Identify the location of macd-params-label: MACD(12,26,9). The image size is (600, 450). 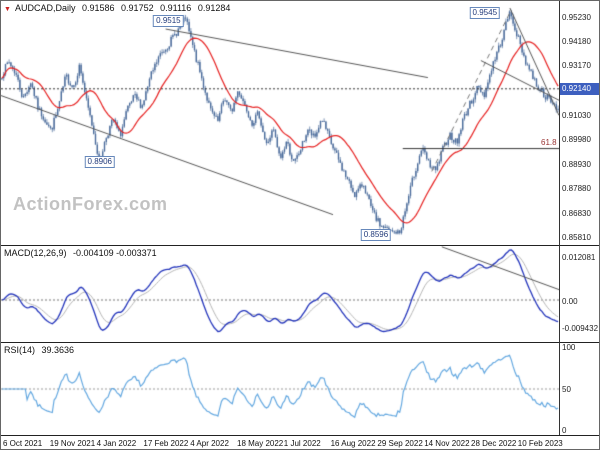
(35, 253).